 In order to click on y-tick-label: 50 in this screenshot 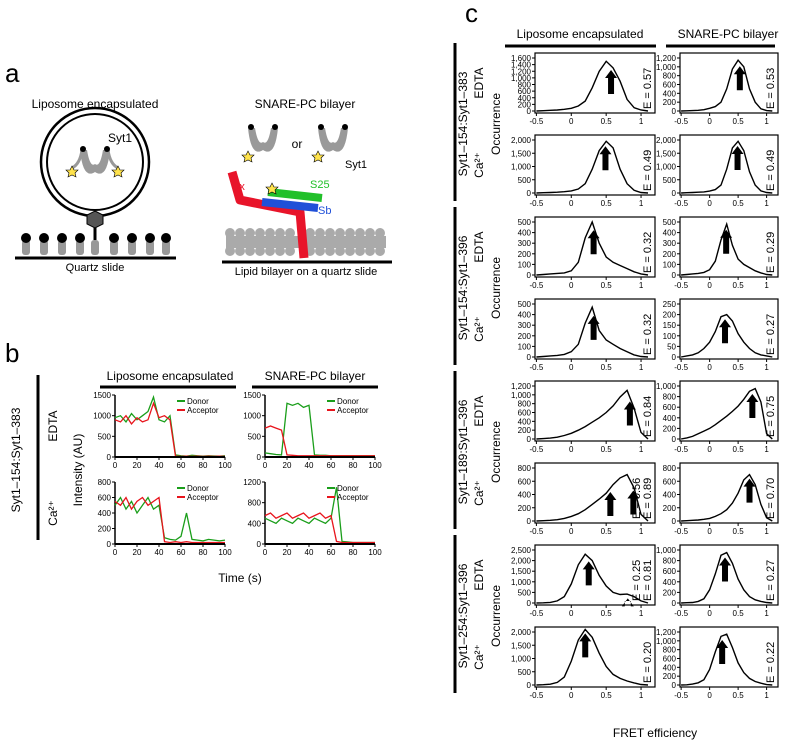, I will do `click(671, 346)`.